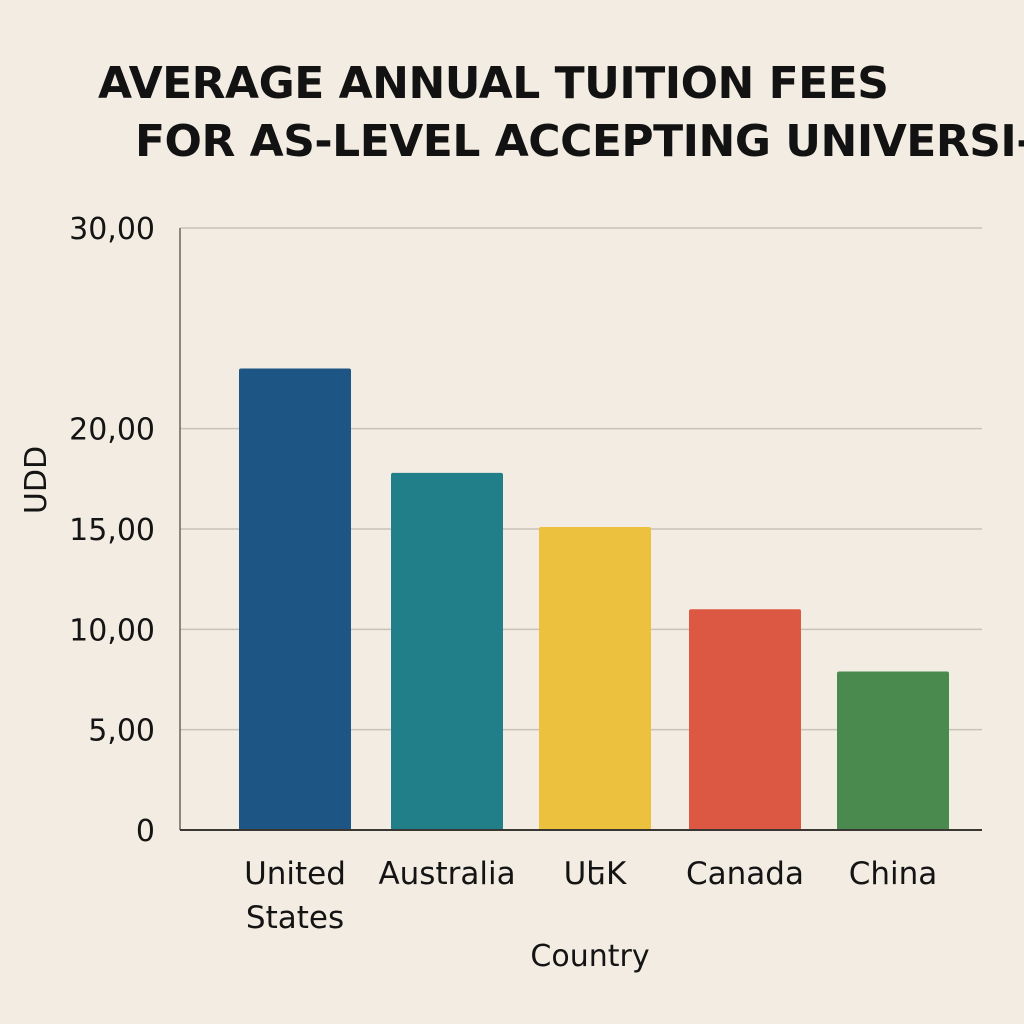 Image resolution: width=1024 pixels, height=1024 pixels. What do you see at coordinates (589, 956) in the screenshot?
I see `x-axis-title: Country` at bounding box center [589, 956].